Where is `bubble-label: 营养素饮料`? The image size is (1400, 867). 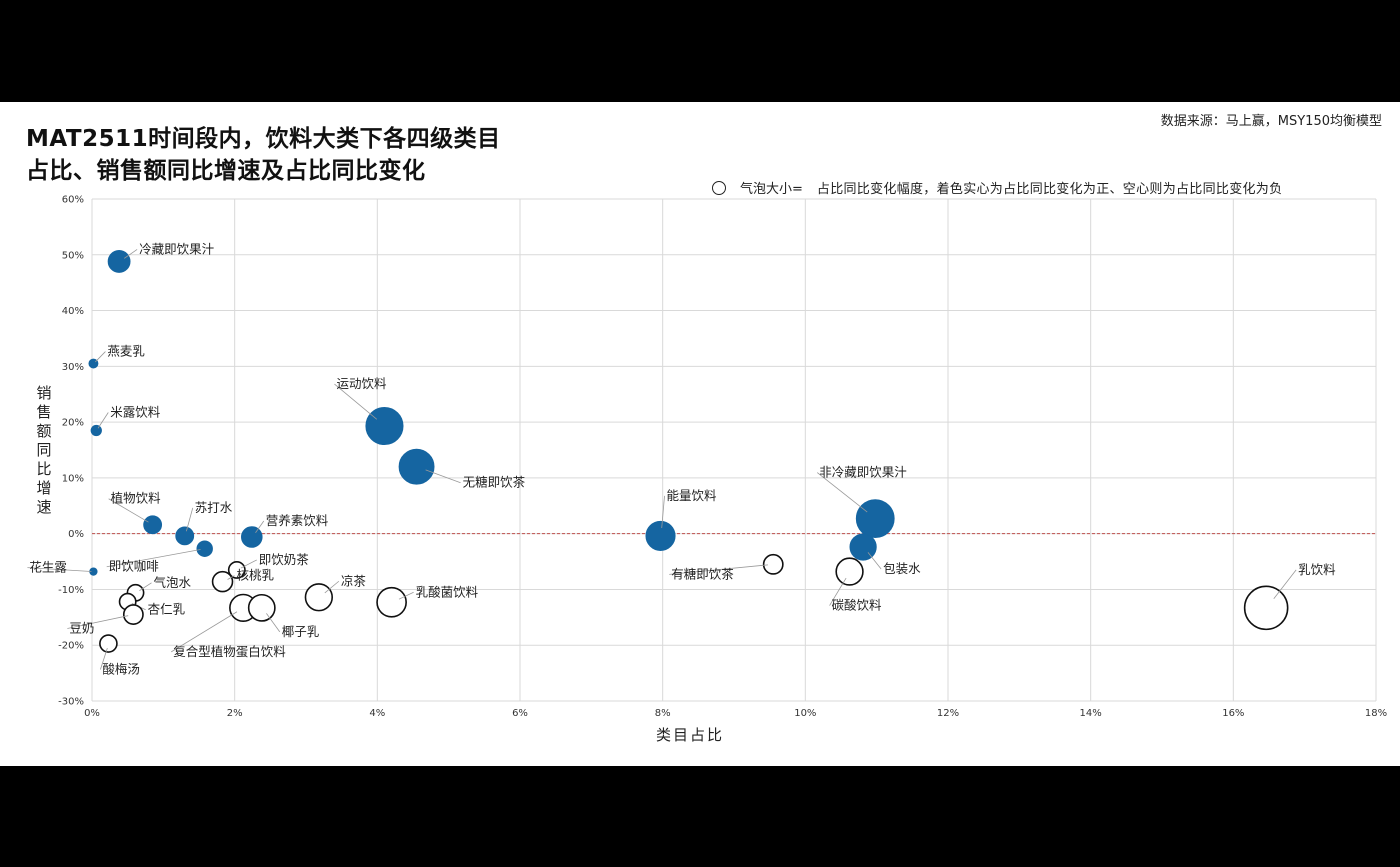 bubble-label: 营养素饮料 is located at coordinates (297, 520).